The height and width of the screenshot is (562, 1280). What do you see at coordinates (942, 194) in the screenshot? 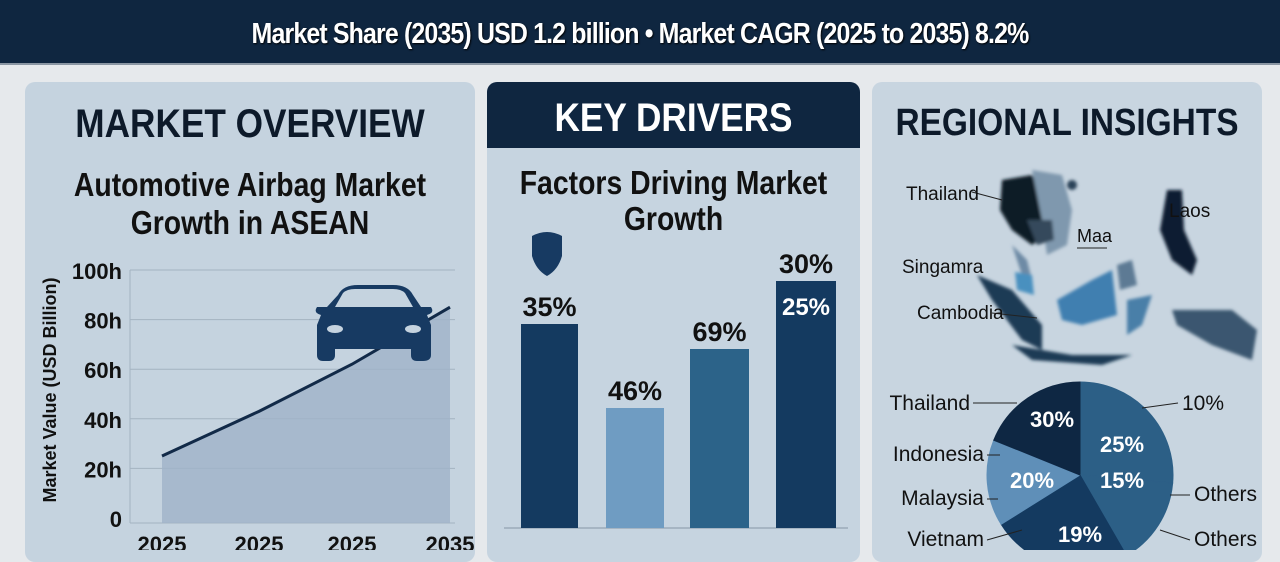
I see `map-label: Thailand` at bounding box center [942, 194].